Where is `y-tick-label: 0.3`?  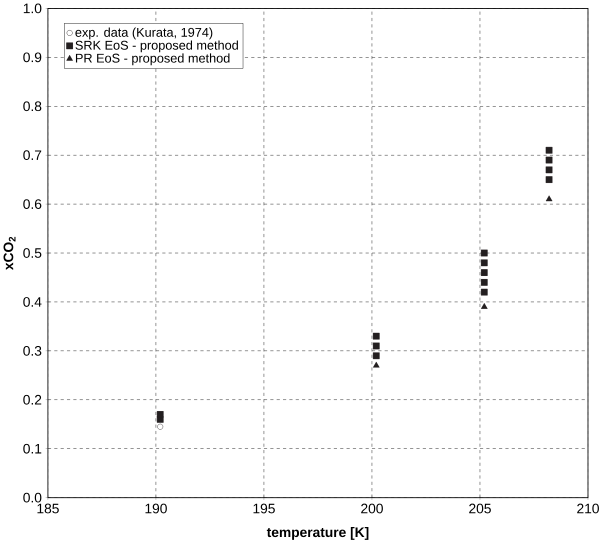
y-tick-label: 0.3 is located at coordinates (32, 351).